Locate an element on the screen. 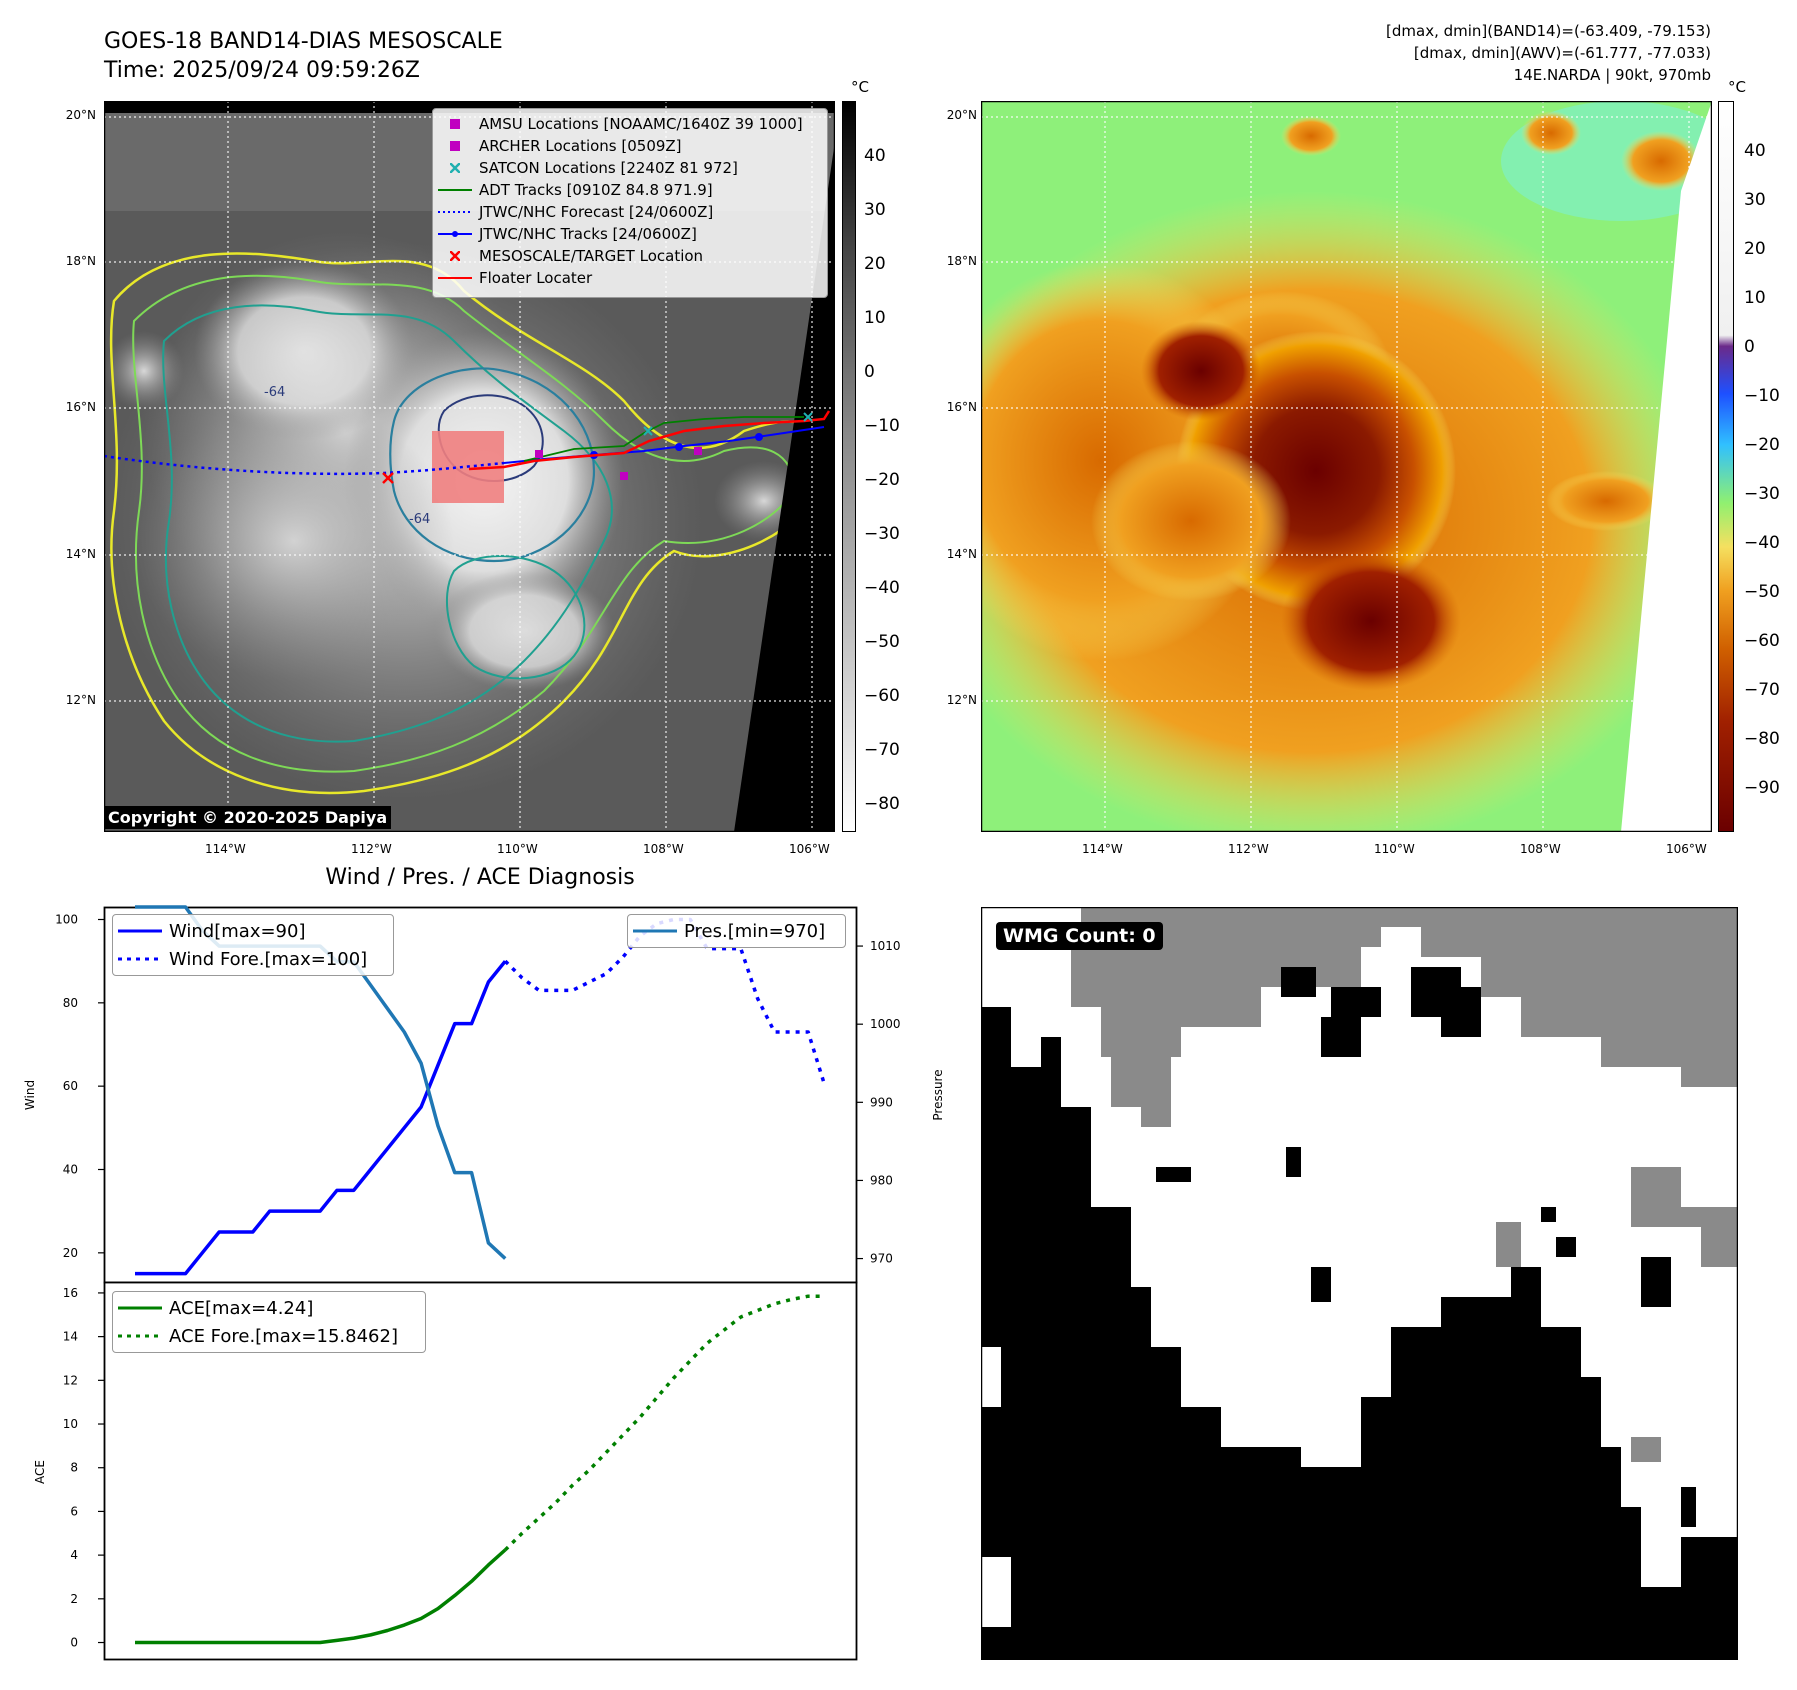 The height and width of the screenshot is (1690, 1797). y2-tick-label: 970 is located at coordinates (881, 1259).